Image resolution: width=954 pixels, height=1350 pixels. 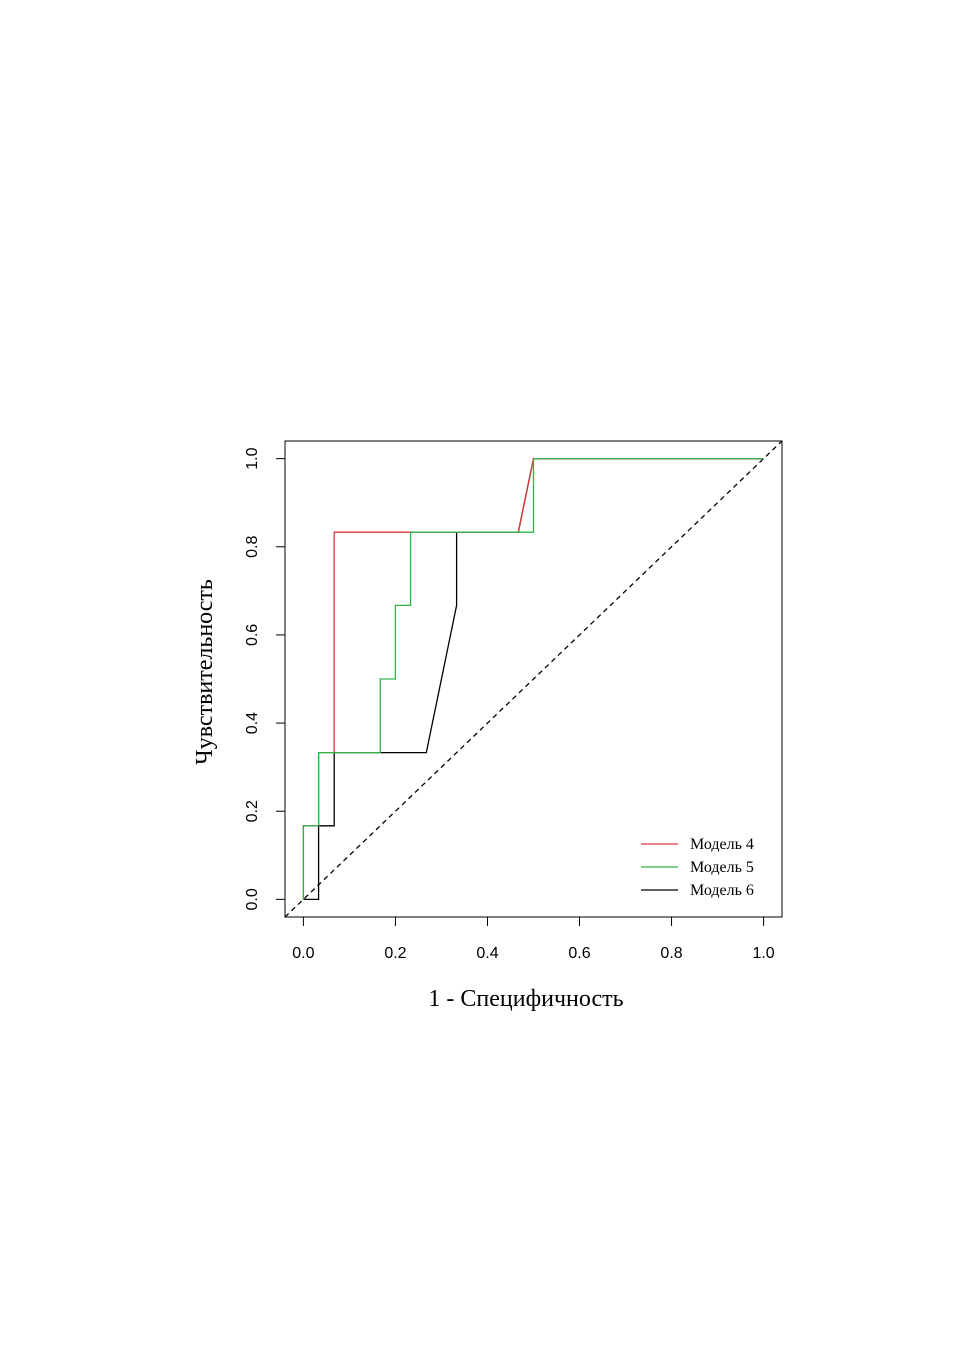 I want to click on y-tick-label: 0.6, so click(x=252, y=635).